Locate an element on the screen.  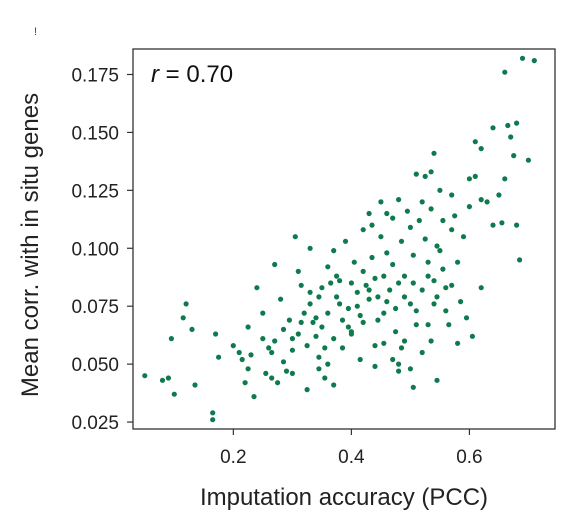
correlation-var: r is located at coordinates (155, 74).